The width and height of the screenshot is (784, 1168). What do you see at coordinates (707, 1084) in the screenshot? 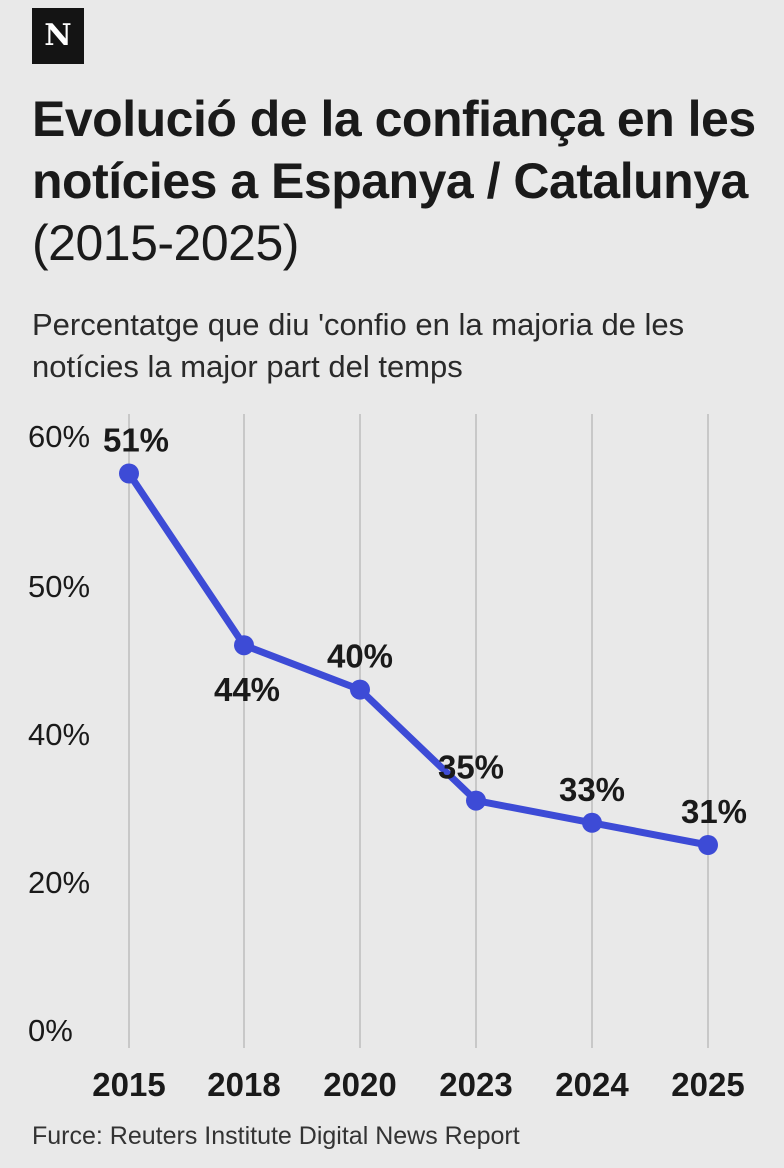
I see `x-tick-label-2025: 2025` at bounding box center [707, 1084].